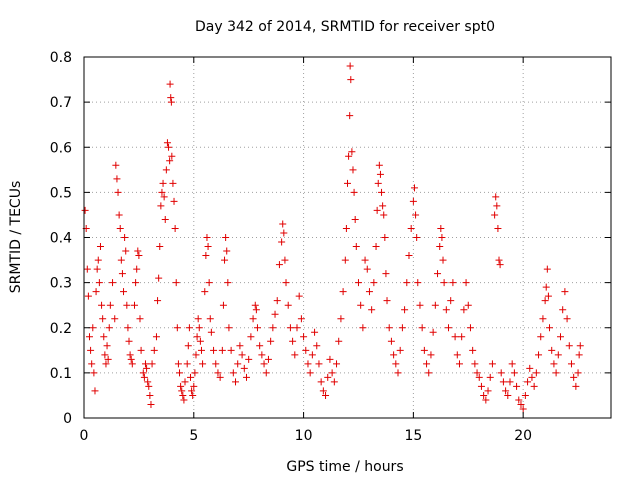  Describe the element at coordinates (61, 374) in the screenshot. I see `y-tick-label: 0.1` at that location.